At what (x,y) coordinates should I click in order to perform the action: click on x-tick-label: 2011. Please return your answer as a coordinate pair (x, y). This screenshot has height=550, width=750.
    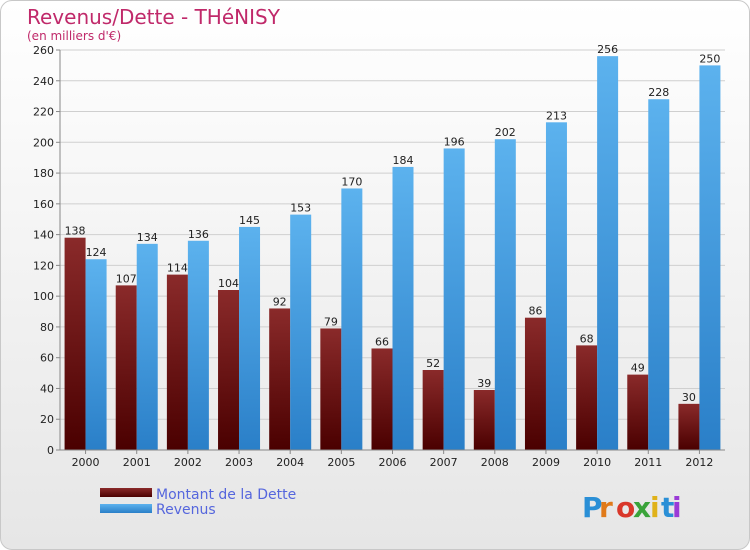
    Looking at the image, I should click on (648, 462).